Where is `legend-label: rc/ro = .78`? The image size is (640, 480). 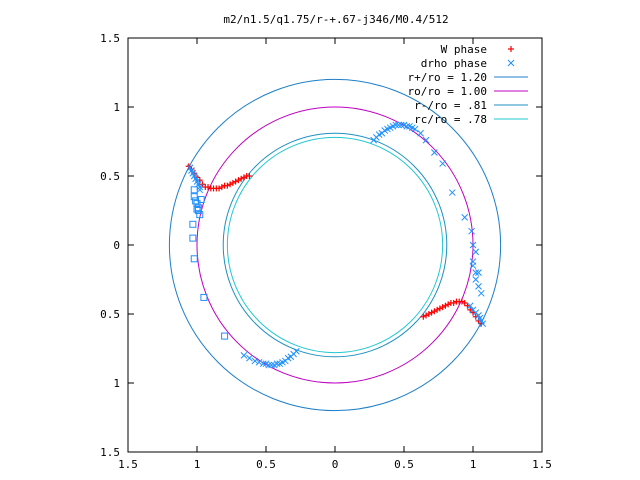
legend-label: rc/ro = .78 is located at coordinates (450, 119).